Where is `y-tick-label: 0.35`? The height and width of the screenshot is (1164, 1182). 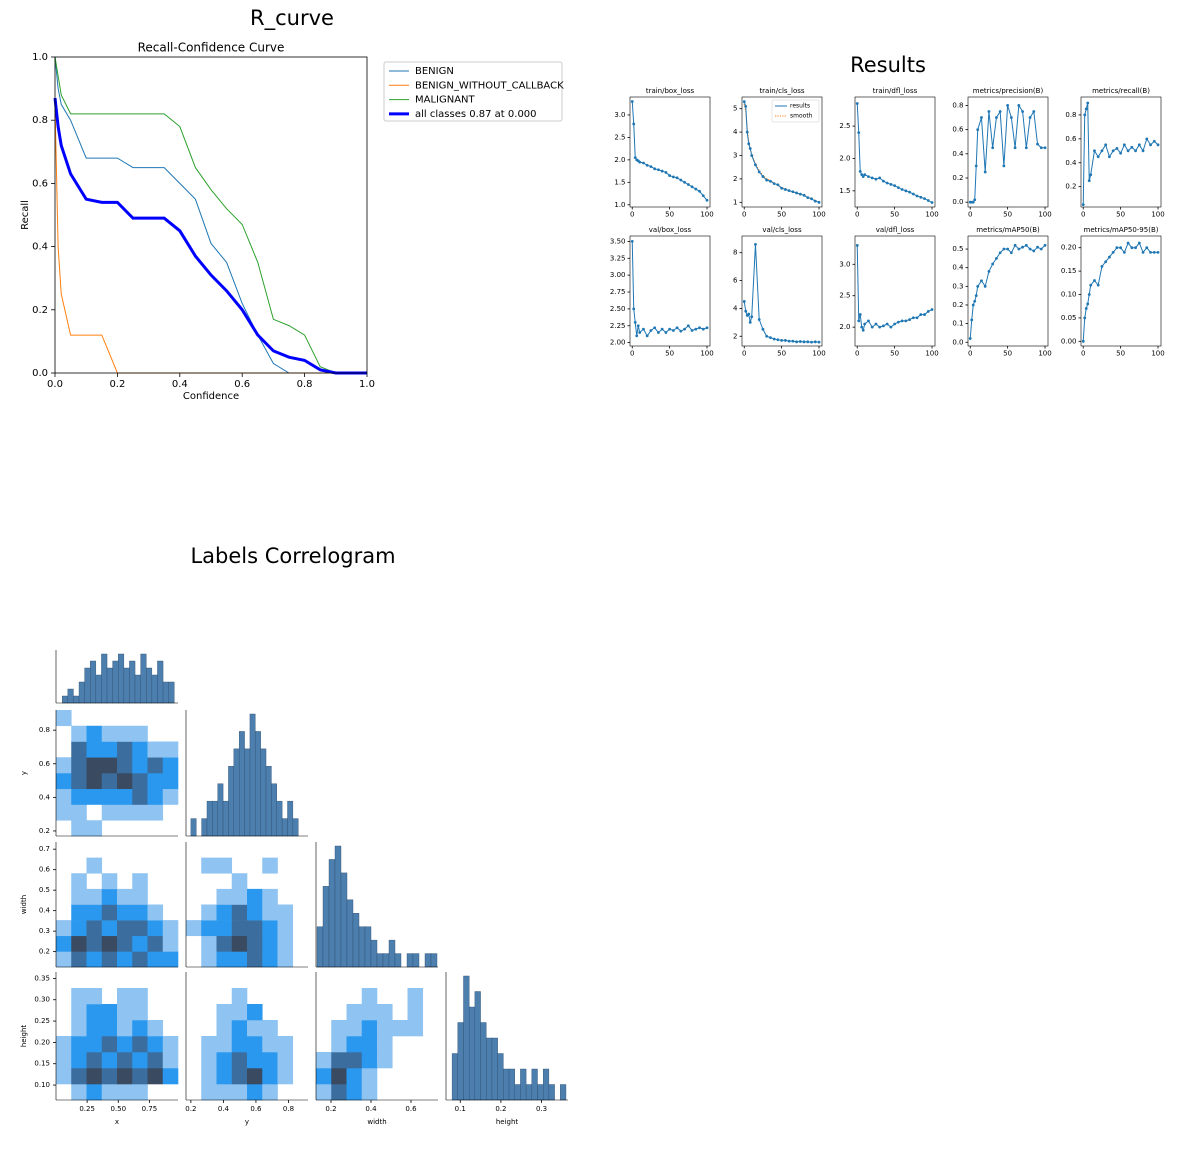
y-tick-label: 0.35 is located at coordinates (42, 978).